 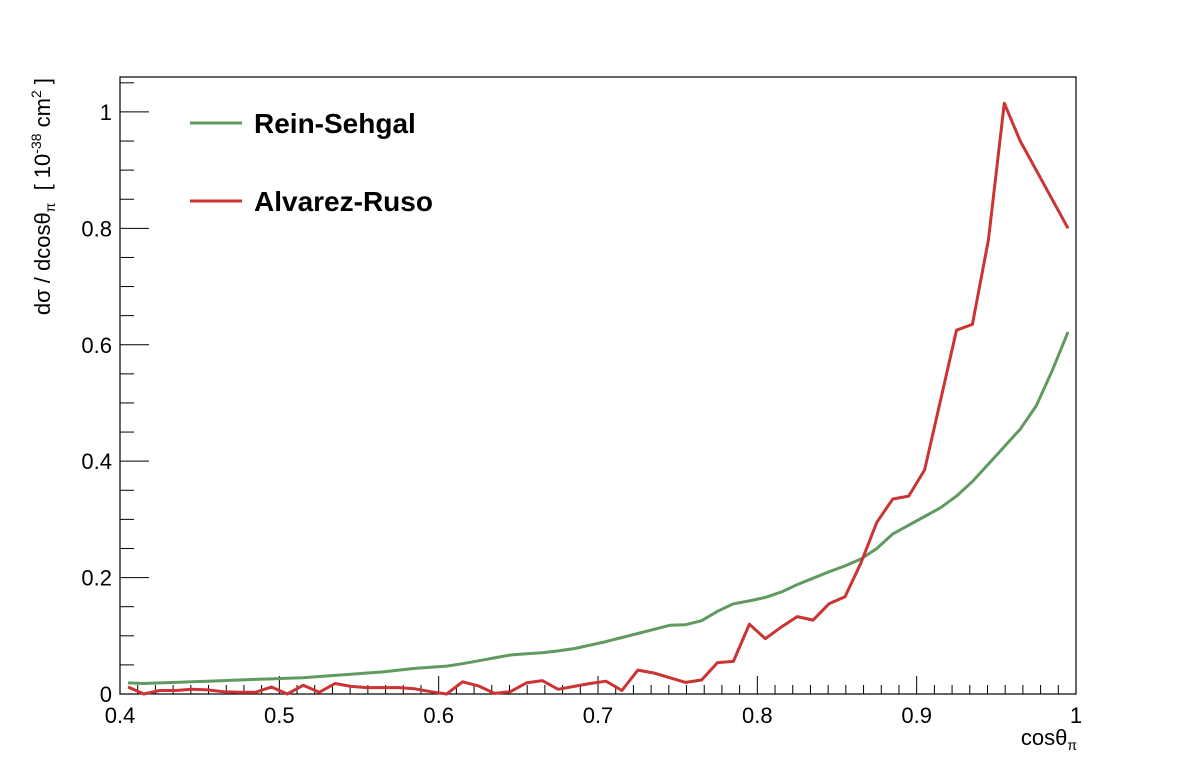 I want to click on legend-label-rein-sehgal: Rein-Sehgal, so click(x=335, y=123).